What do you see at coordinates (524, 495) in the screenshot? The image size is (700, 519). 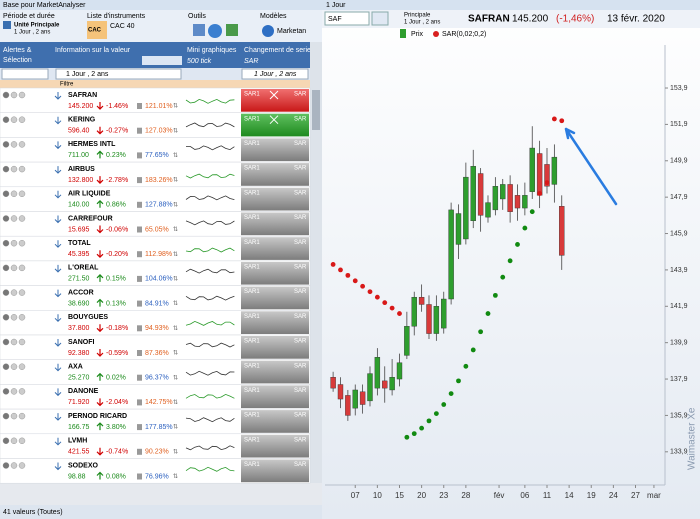 I see `x-tick-label: 06` at bounding box center [524, 495].